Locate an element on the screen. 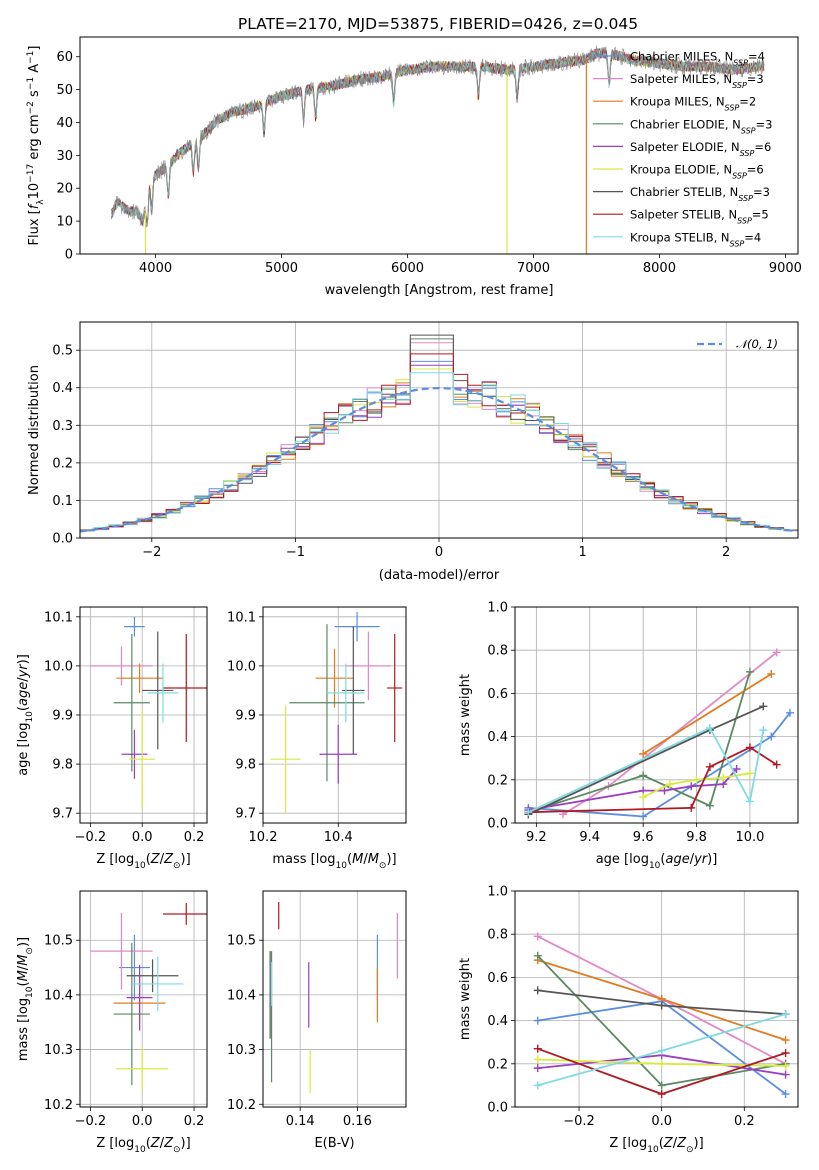  x-axis-label: age [log10(age/yr)] is located at coordinates (657, 861).